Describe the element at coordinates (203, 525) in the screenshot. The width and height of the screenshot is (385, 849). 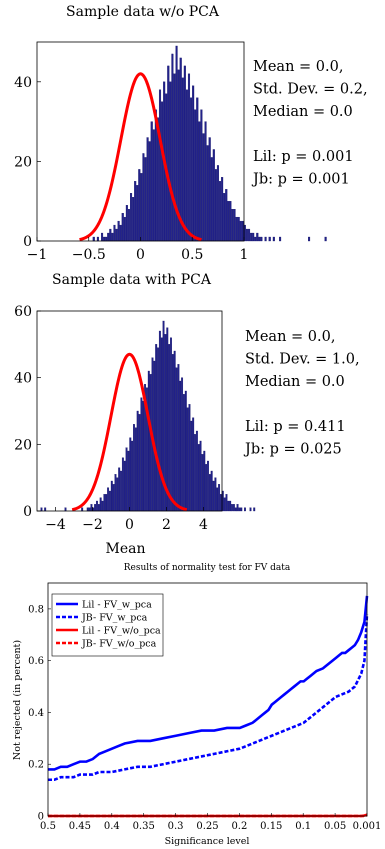
I see `chart-1-xtick-label: 4` at that location.